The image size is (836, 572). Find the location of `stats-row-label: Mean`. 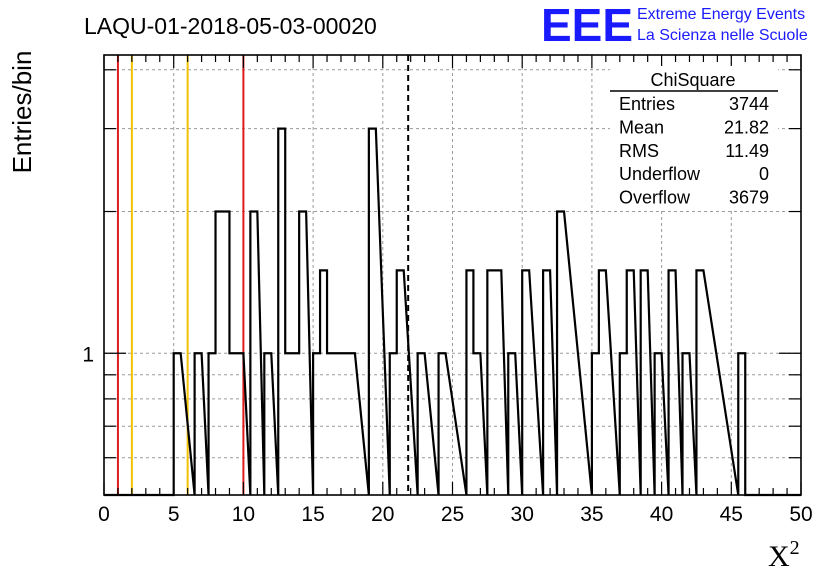

stats-row-label: Mean is located at coordinates (641, 127).